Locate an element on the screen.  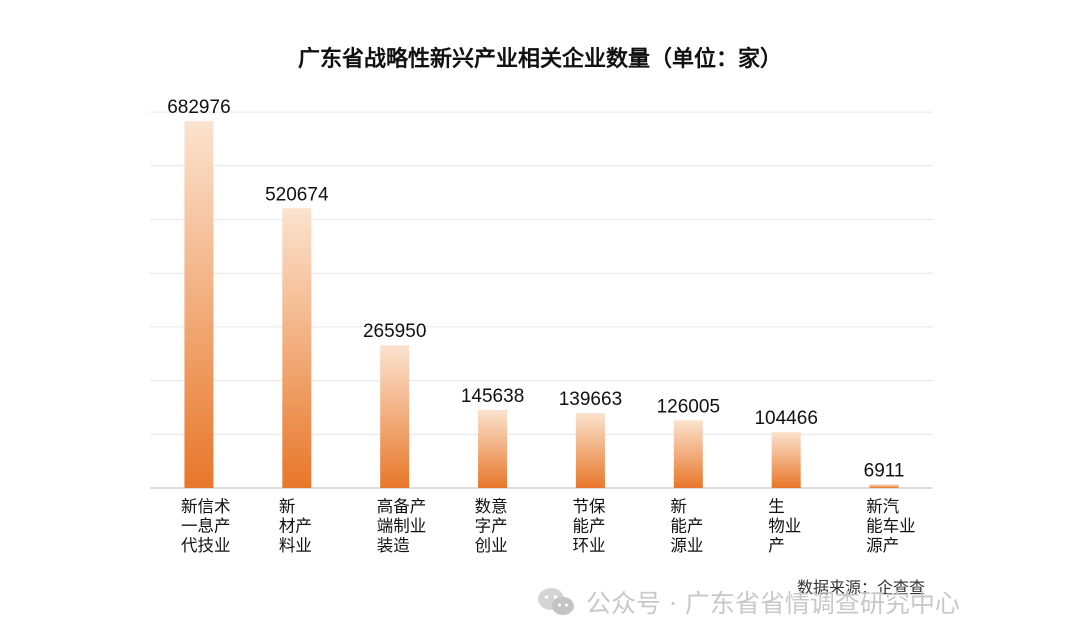
category-label-7-line-1: 能车业 is located at coordinates (891, 526).